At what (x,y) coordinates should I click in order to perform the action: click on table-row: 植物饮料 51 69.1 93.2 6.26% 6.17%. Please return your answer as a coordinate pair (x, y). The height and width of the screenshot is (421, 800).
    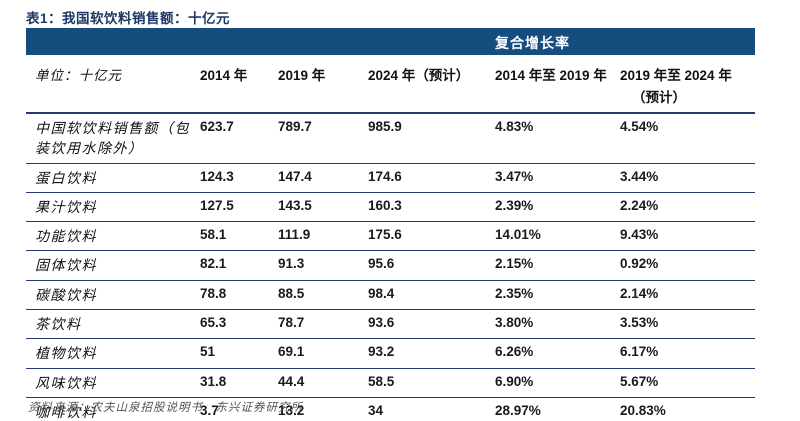
    Looking at the image, I should click on (390, 353).